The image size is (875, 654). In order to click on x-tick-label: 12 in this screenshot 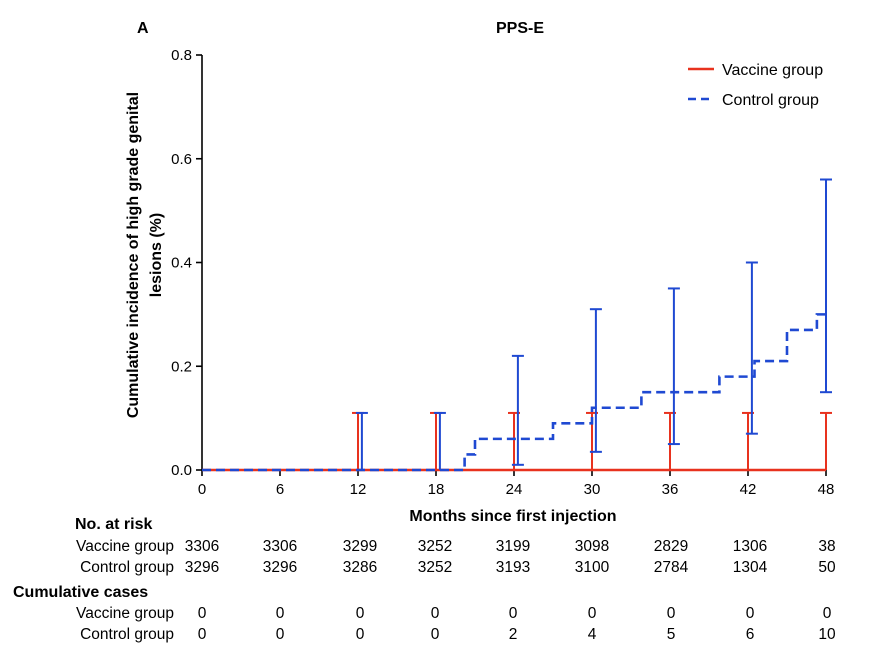, I will do `click(358, 489)`.